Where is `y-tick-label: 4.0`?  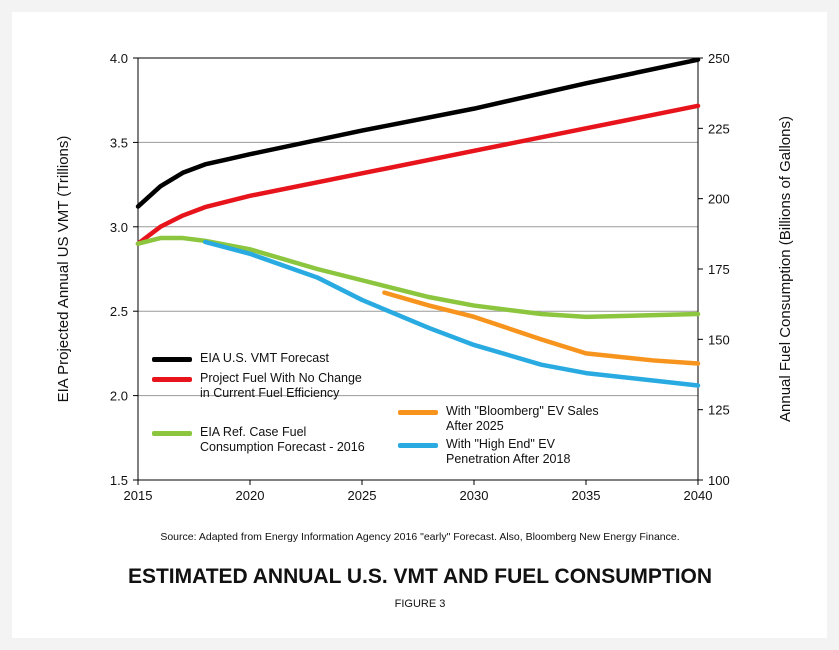 y-tick-label: 4.0 is located at coordinates (119, 58).